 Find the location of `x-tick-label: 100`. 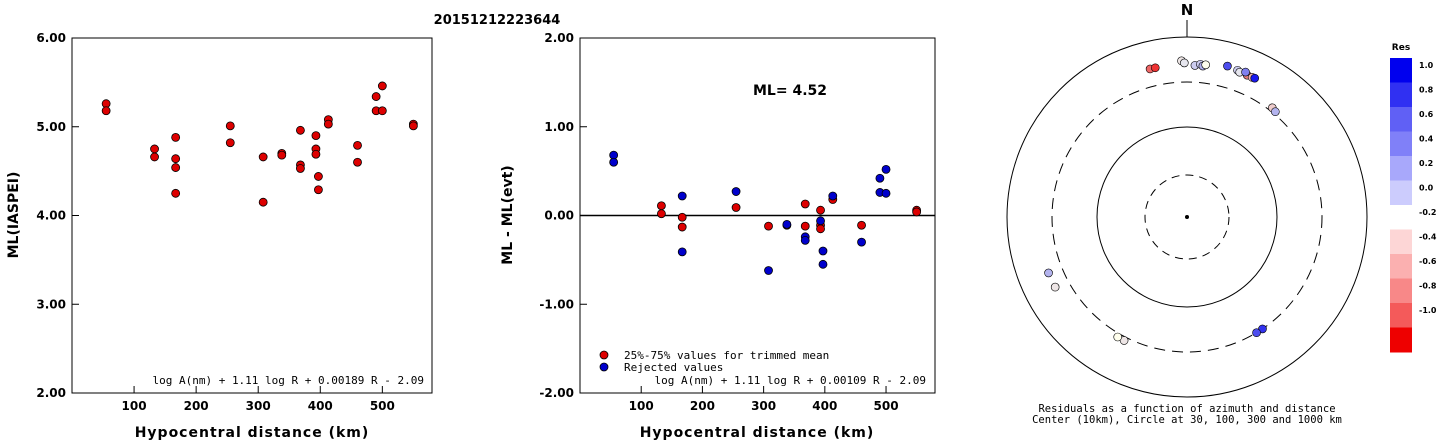

x-tick-label: 100 is located at coordinates (134, 406).